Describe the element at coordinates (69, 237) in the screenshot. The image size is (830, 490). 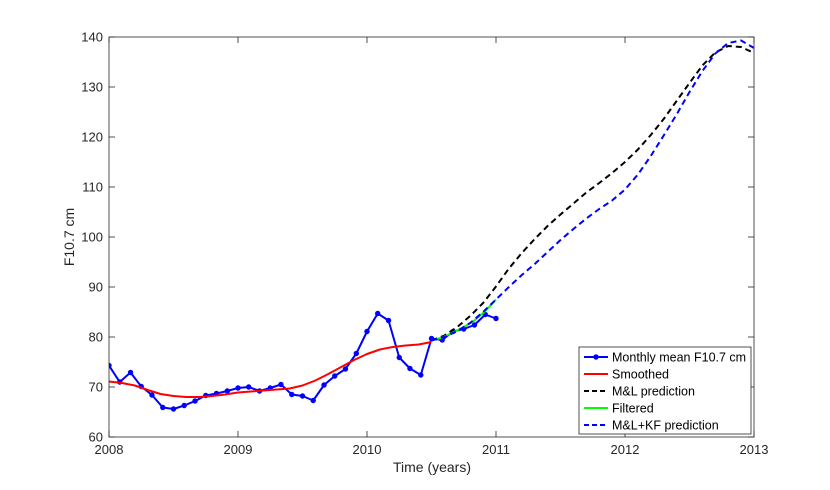
I see `y-axis-label: F10.7 cm` at that location.